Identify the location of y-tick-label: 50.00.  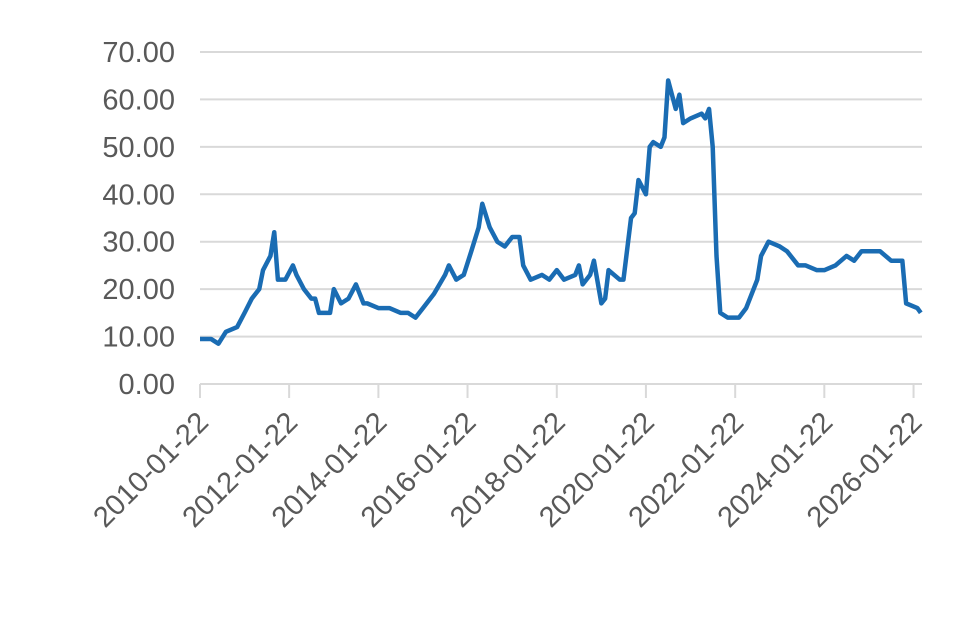
(138, 148).